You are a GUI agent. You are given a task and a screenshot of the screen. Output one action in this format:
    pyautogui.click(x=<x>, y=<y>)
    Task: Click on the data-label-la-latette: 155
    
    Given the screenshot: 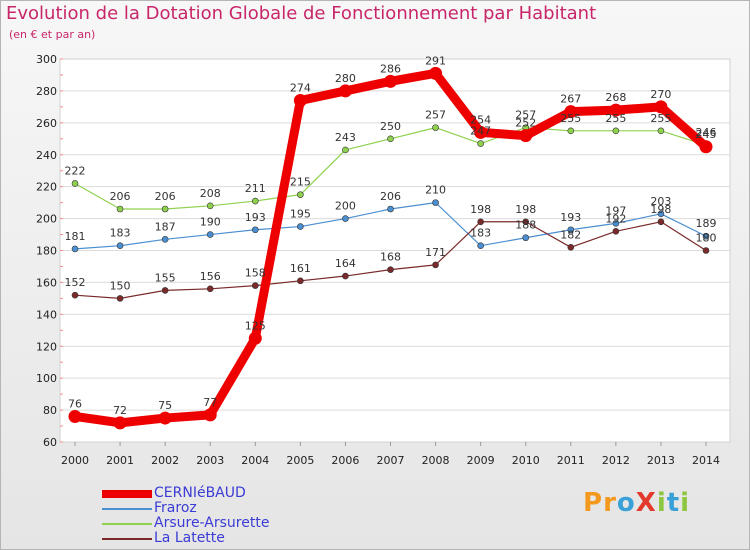 What is the action you would take?
    pyautogui.click(x=165, y=277)
    